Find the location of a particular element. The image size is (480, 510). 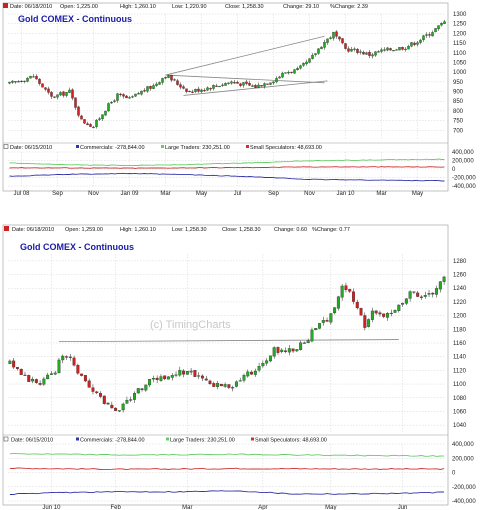

short-x-axis: Jun 10 Feb Mar Apr May Jun is located at coordinates (224, 507).